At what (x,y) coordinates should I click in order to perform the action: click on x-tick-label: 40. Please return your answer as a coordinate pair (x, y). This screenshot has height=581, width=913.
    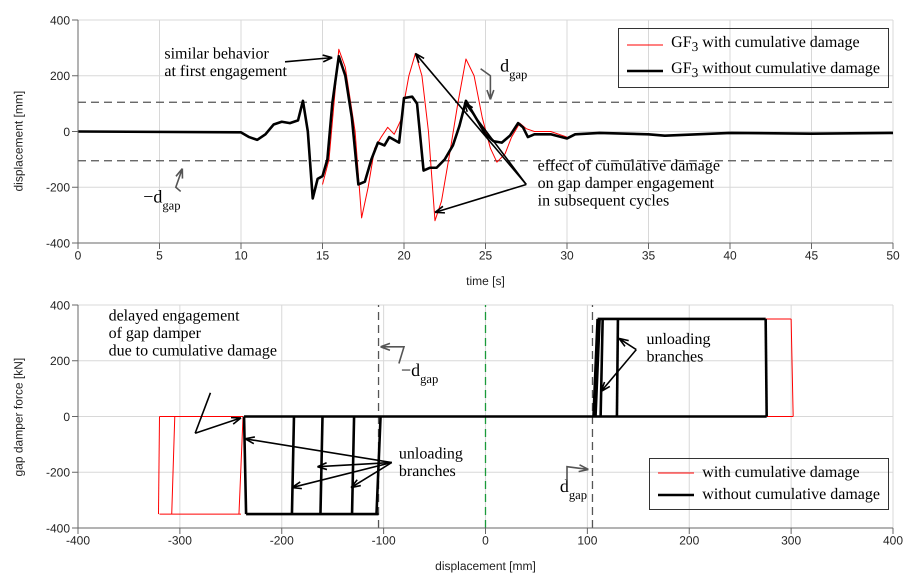
    Looking at the image, I should click on (730, 255).